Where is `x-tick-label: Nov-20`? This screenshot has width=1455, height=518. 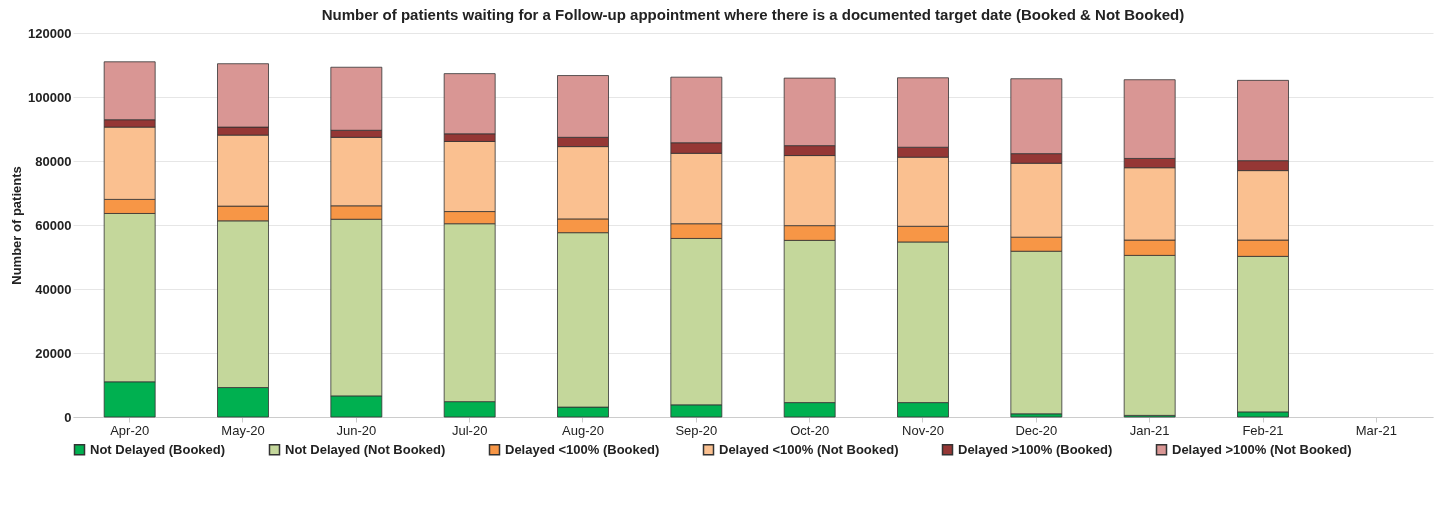 x-tick-label: Nov-20 is located at coordinates (923, 430).